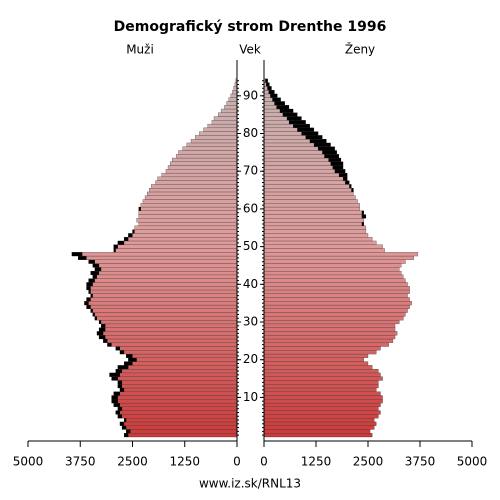 The height and width of the screenshot is (500, 500). What do you see at coordinates (250, 397) in the screenshot?
I see `y-tick-label: 10` at bounding box center [250, 397].